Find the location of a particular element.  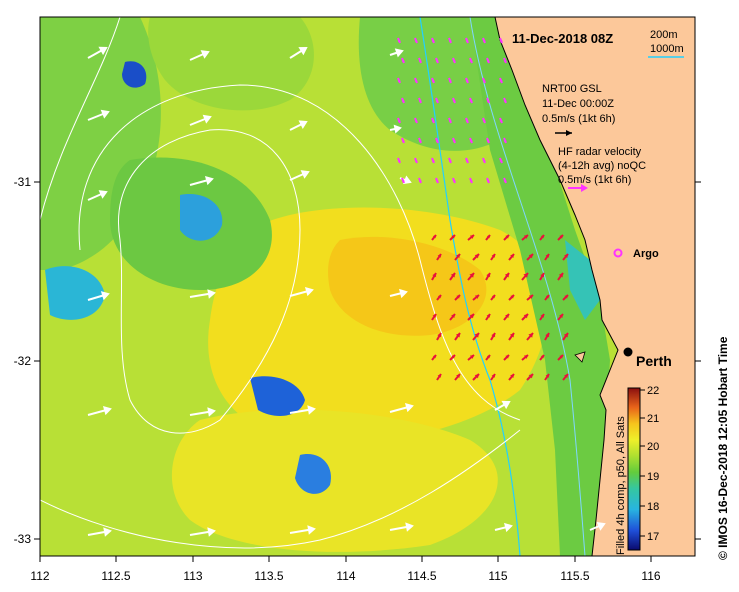

lat-tick-label: -33 is located at coordinates (23, 539).